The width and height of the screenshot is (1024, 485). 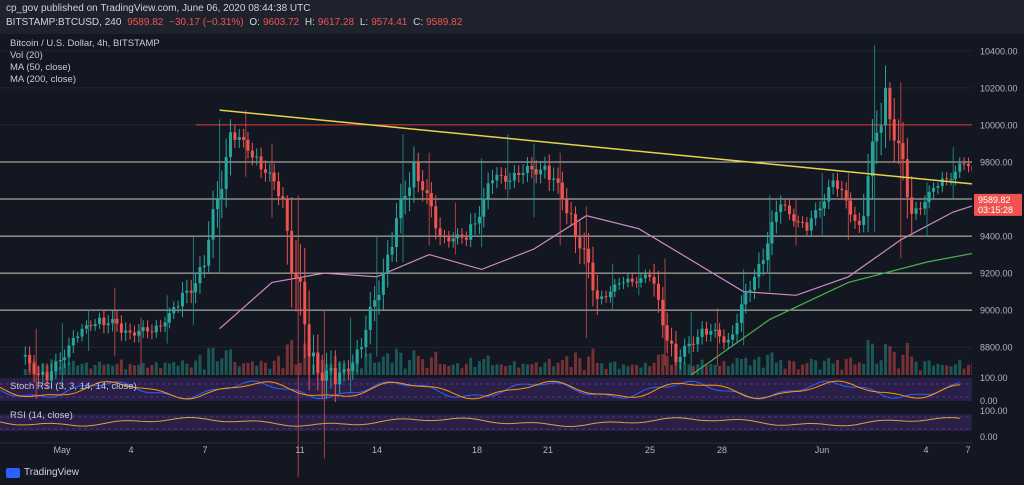 I want to click on volume-bars, so click(x=521, y=357).